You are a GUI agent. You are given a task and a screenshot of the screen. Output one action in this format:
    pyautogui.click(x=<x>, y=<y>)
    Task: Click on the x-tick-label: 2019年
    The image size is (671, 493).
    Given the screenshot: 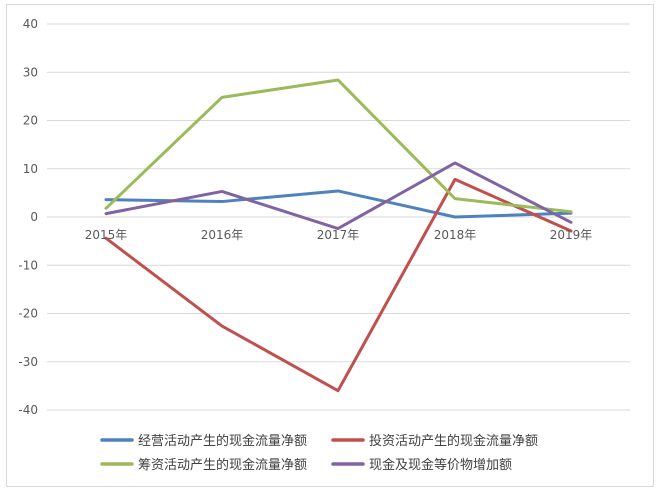 What is the action you would take?
    pyautogui.click(x=571, y=235)
    